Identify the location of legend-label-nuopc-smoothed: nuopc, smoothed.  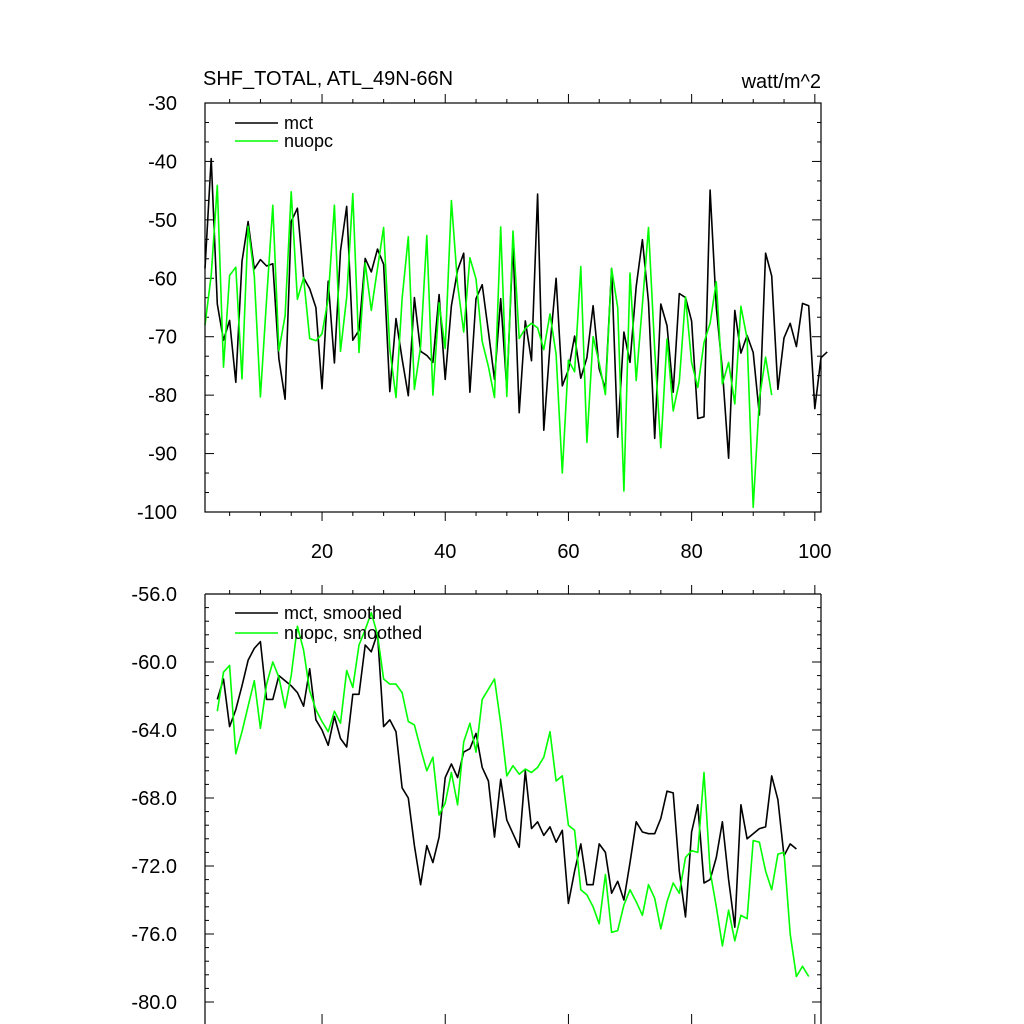
(353, 633).